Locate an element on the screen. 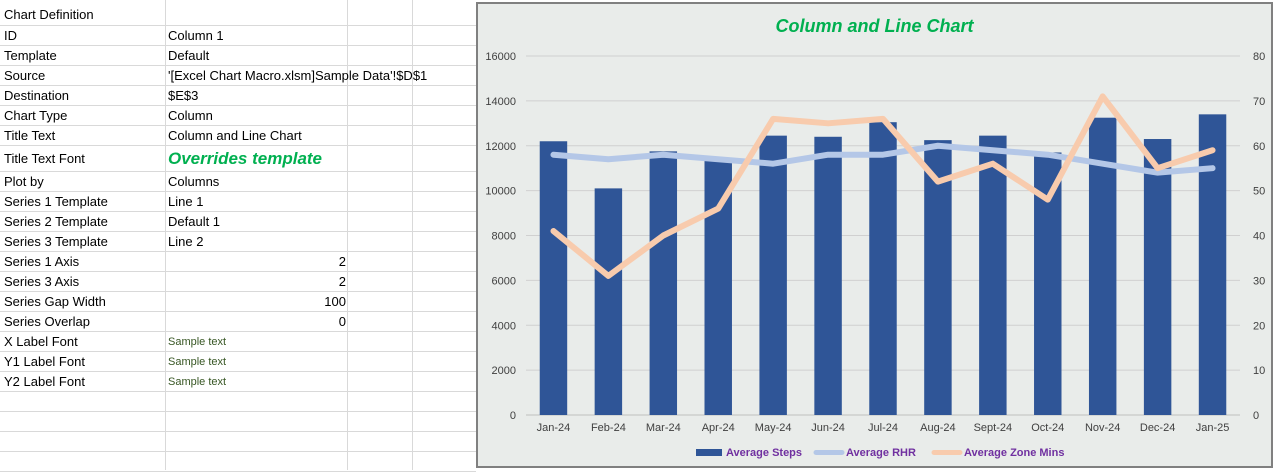 This screenshot has height=472, width=1277. value-cell: Line 2 is located at coordinates (186, 241).